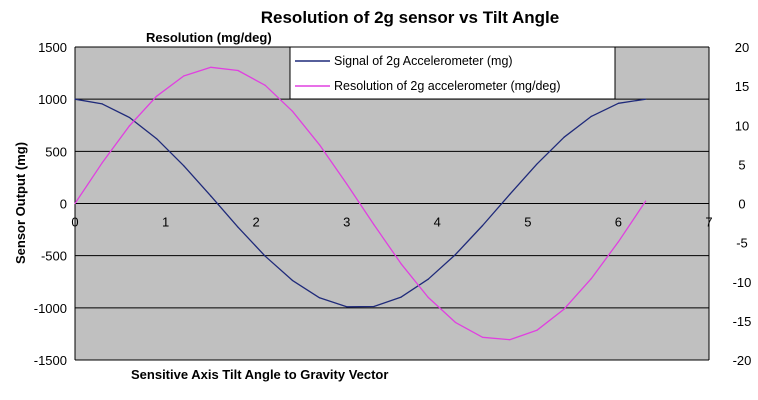 The width and height of the screenshot is (758, 400). I want to click on y2-tick-label: 15, so click(742, 86).